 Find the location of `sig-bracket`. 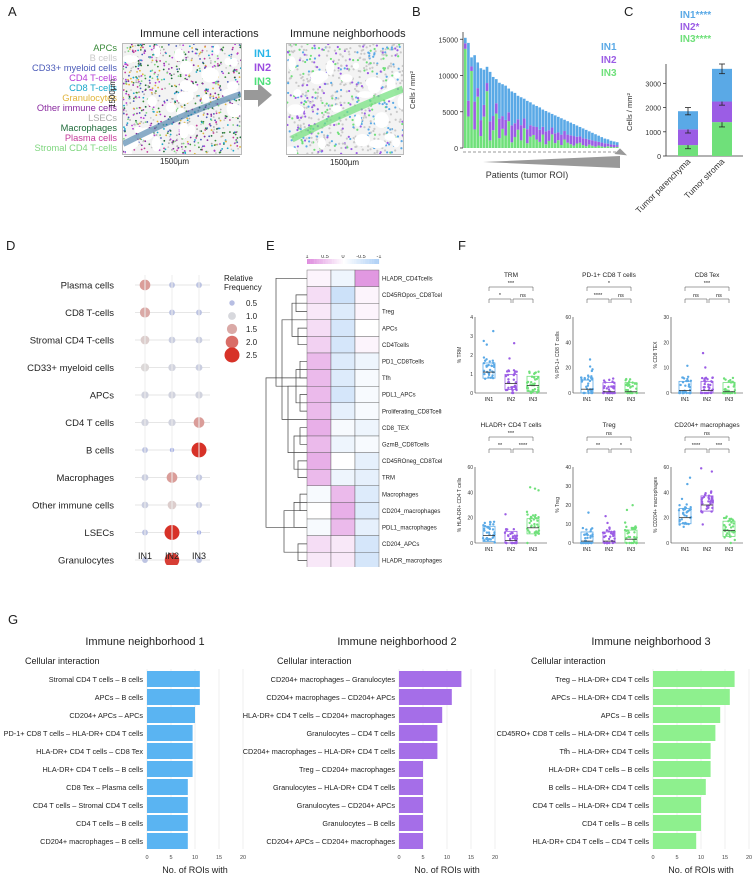

sig-bracket is located at coordinates (511, 288).